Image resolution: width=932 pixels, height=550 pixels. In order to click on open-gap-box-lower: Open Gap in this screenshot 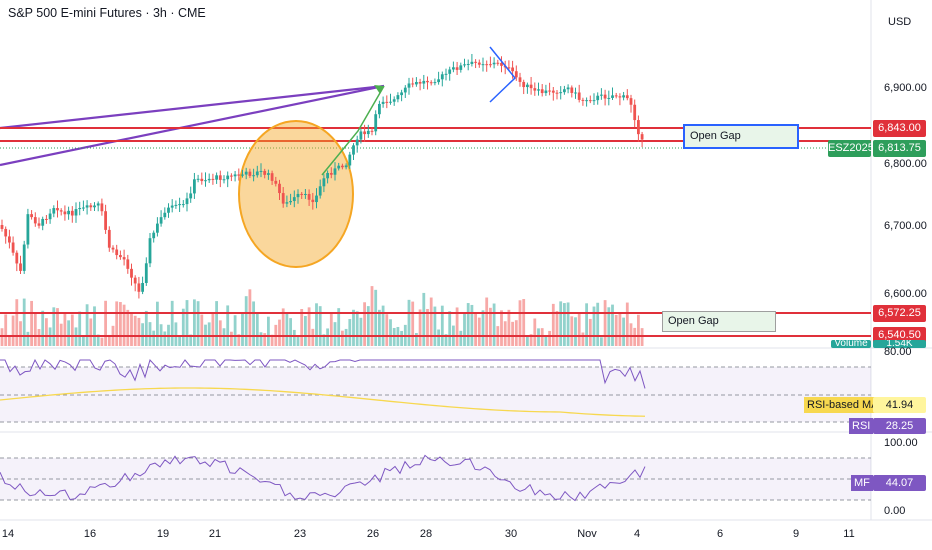, I will do `click(719, 321)`.